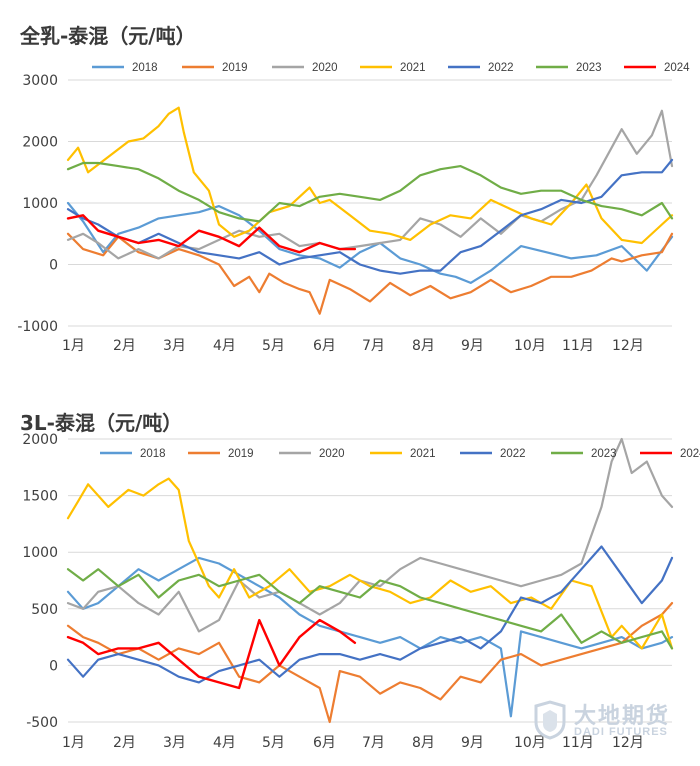  What do you see at coordinates (550, 720) in the screenshot?
I see `dadi-logo-icon` at bounding box center [550, 720].